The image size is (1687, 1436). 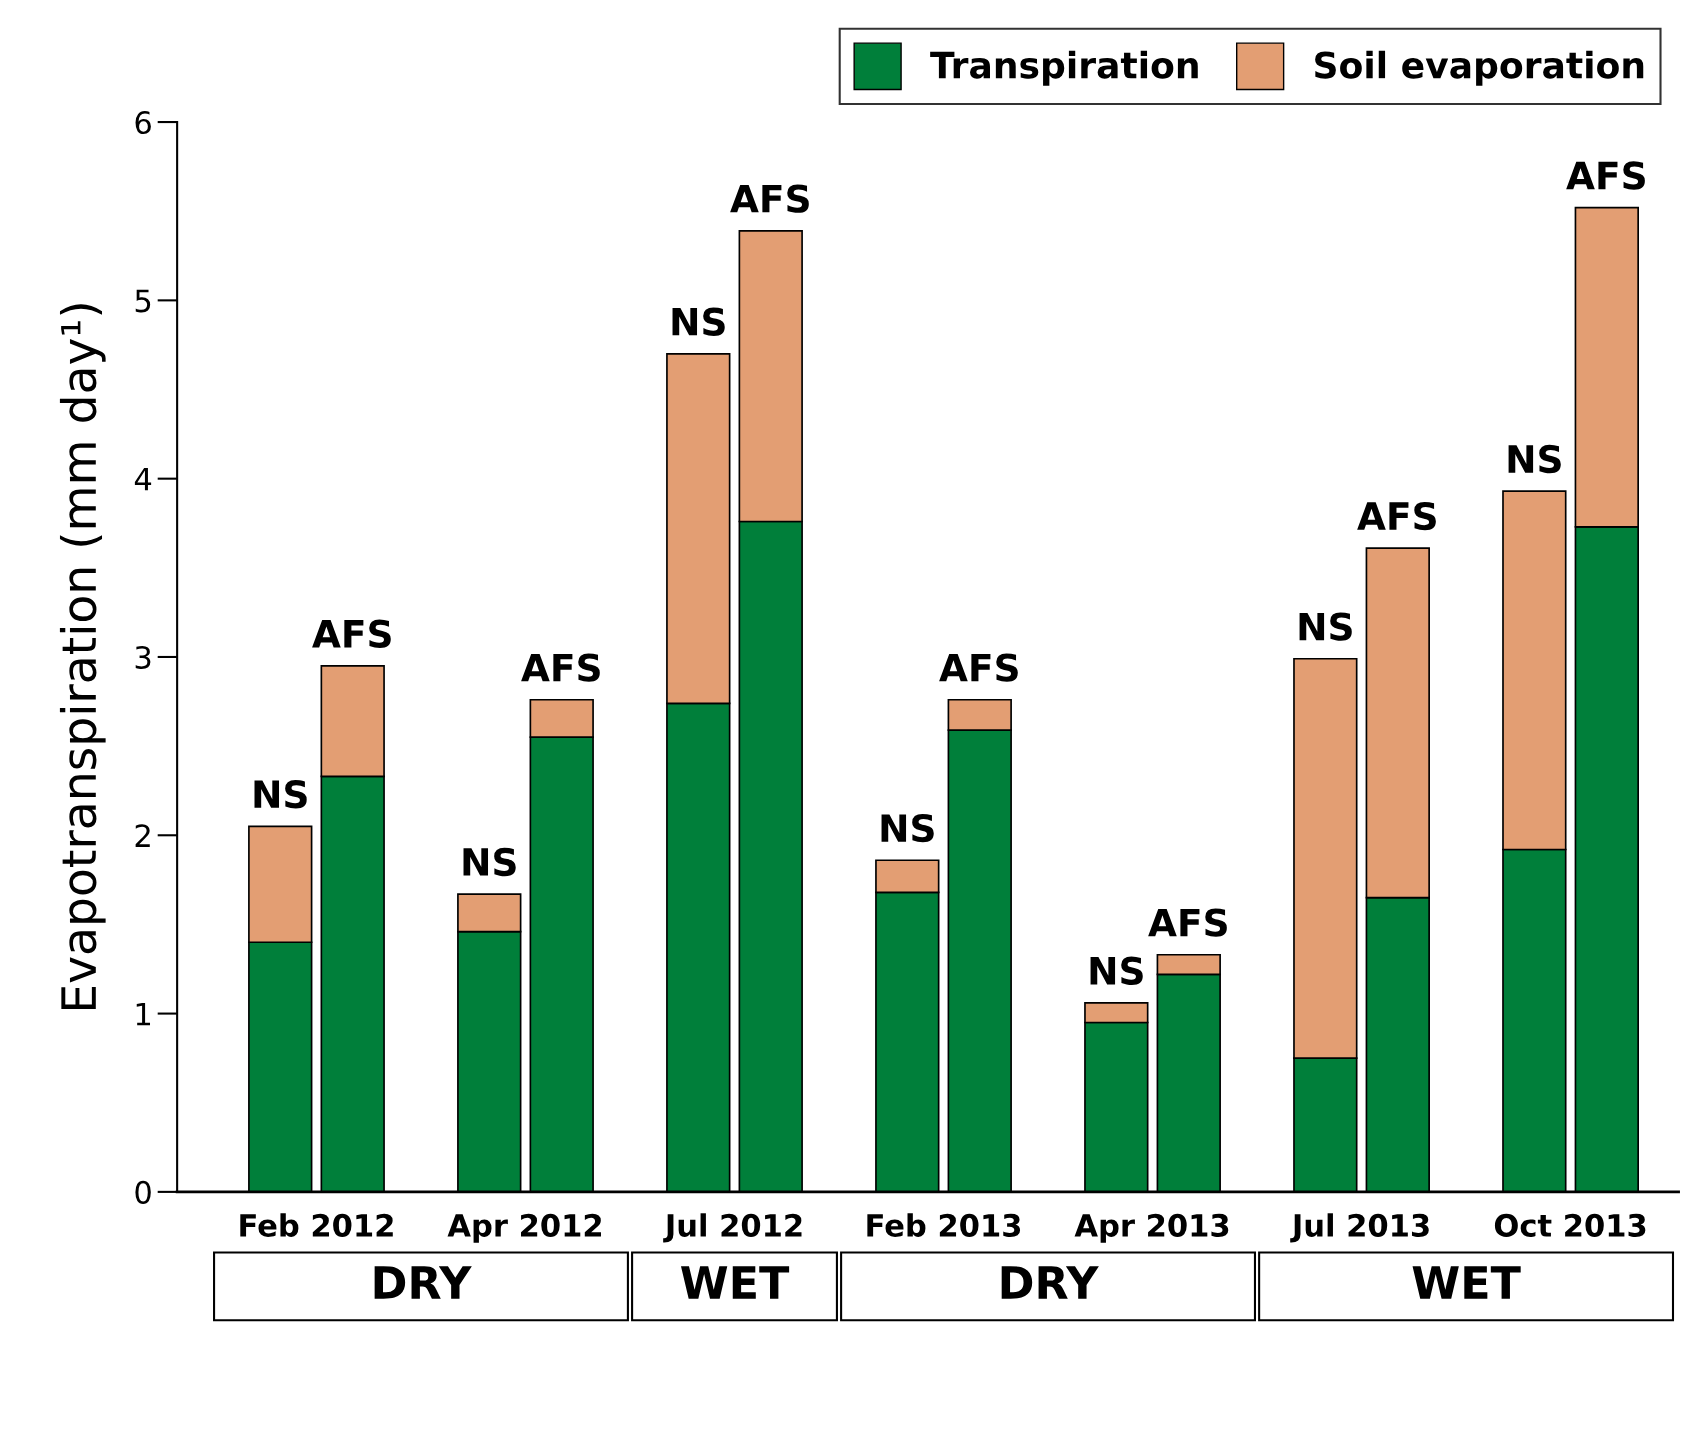 What do you see at coordinates (524, 1228) in the screenshot?
I see `text: Apr 2012` at bounding box center [524, 1228].